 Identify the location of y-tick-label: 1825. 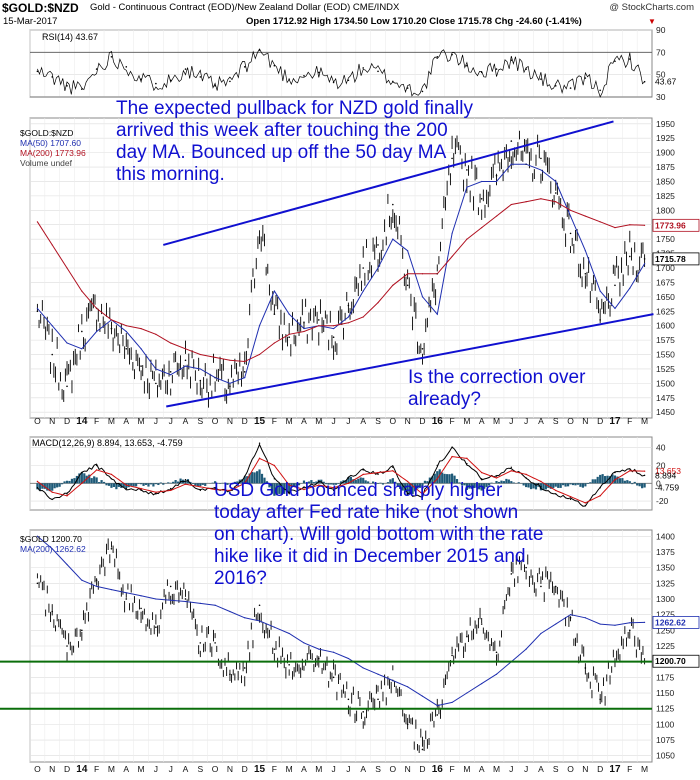
(665, 196).